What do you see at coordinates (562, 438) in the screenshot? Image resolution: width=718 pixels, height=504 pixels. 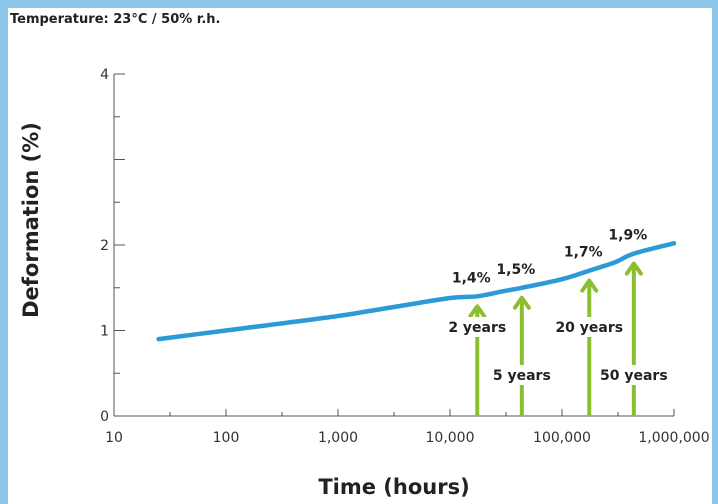 I see `x-tick-label: 100,000` at bounding box center [562, 438].